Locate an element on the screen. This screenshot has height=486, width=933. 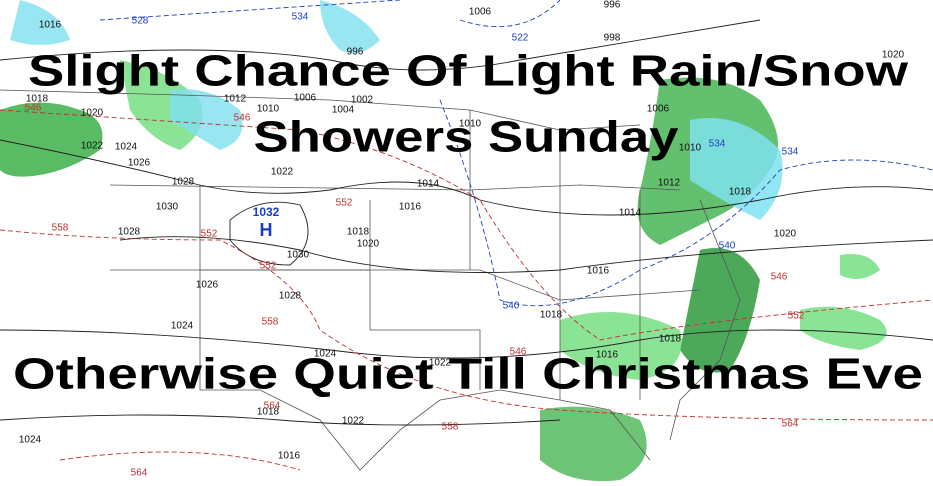
headline: Otherwise Quiet Till Christmas Eve is located at coordinates (468, 374).